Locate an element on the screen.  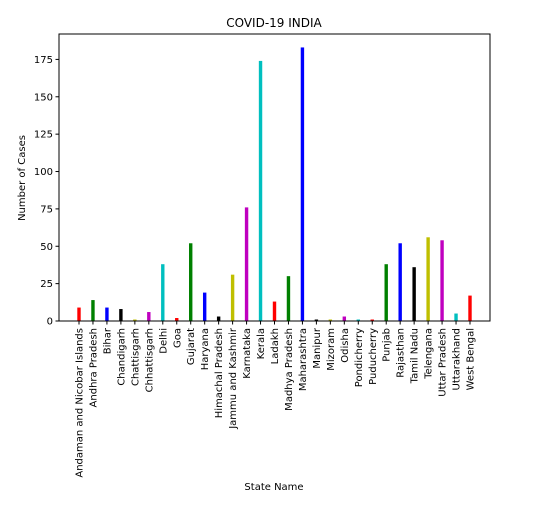
x-tick-label: Telengana is located at coordinates (429, 354).